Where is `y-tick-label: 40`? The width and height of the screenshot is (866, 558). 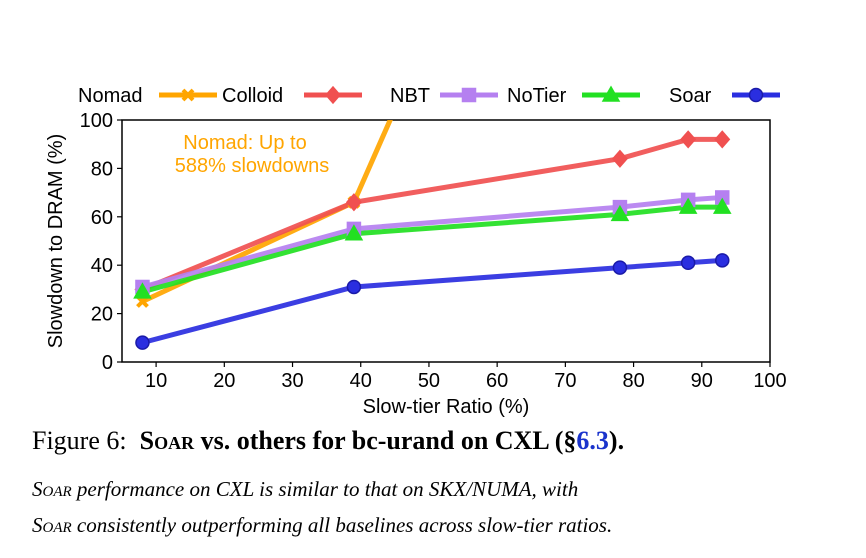 y-tick-label: 40 is located at coordinates (102, 266).